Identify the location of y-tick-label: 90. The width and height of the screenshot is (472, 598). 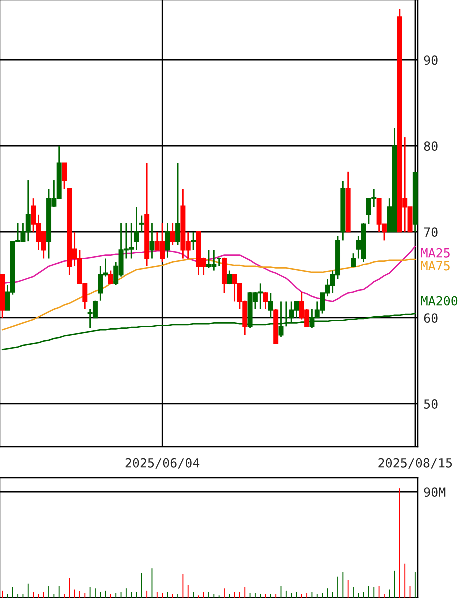
(431, 61).